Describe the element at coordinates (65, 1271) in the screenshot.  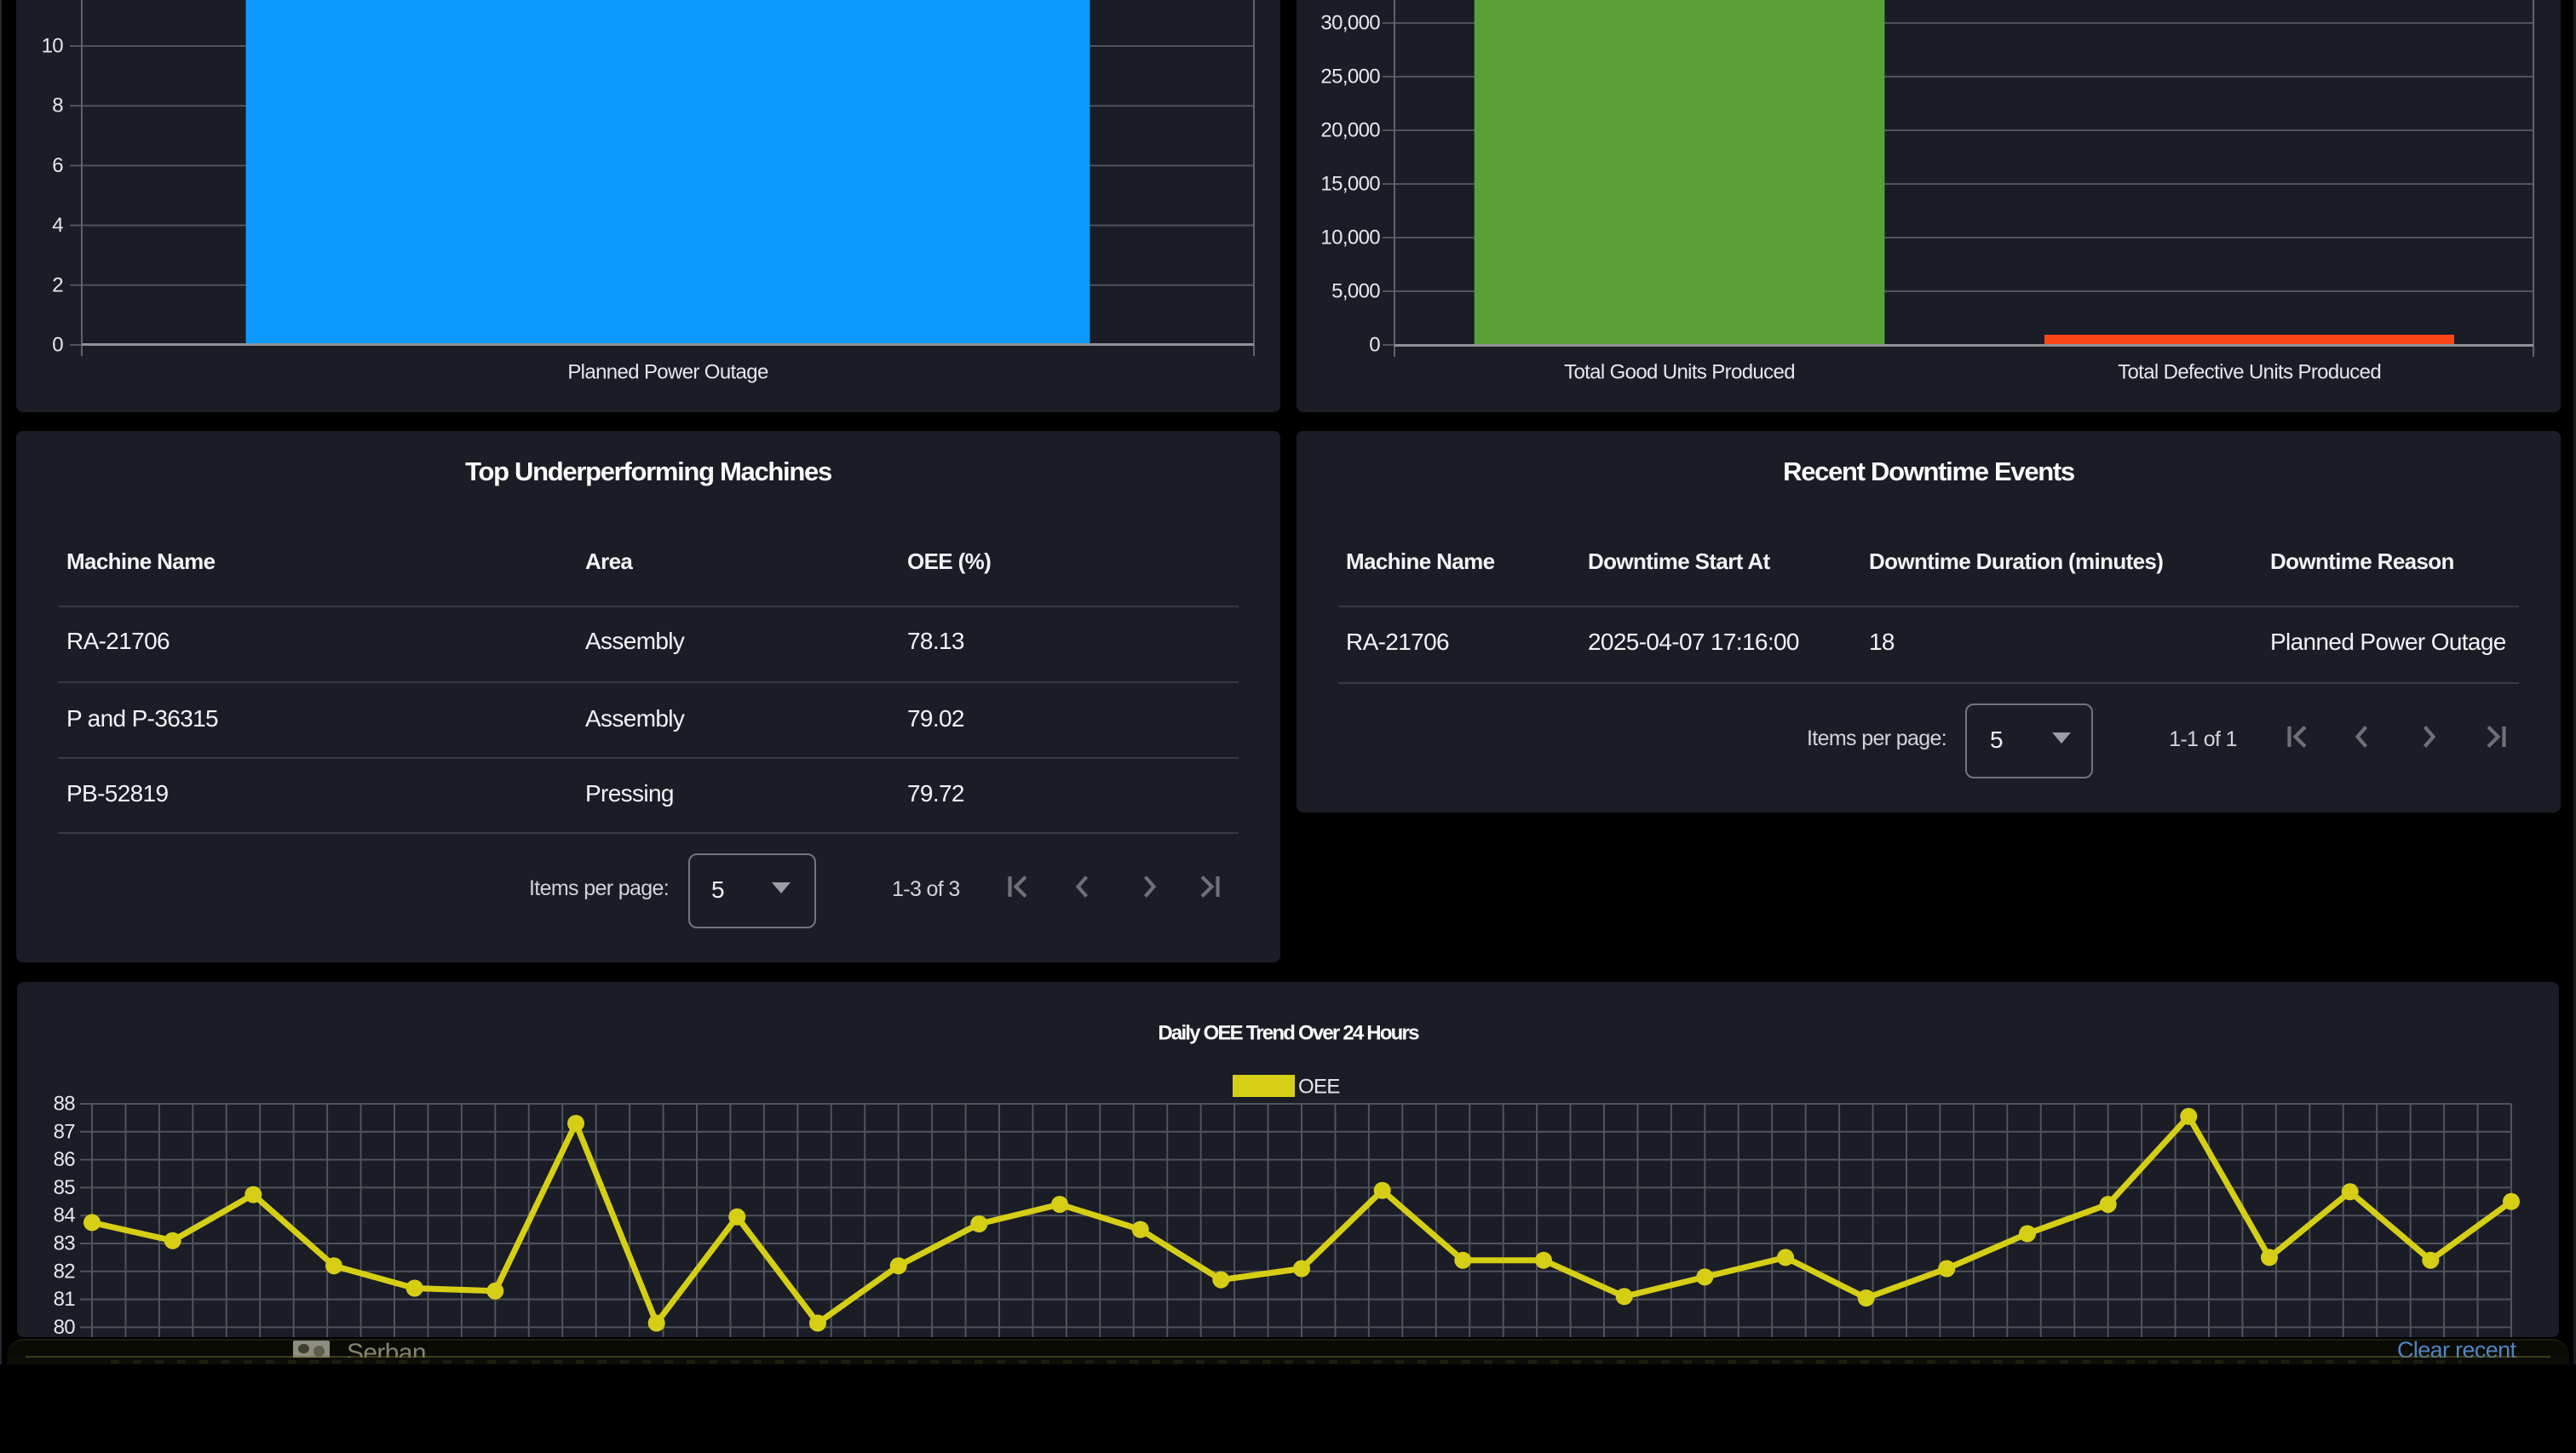
I see `svg-text: 82` at that location.